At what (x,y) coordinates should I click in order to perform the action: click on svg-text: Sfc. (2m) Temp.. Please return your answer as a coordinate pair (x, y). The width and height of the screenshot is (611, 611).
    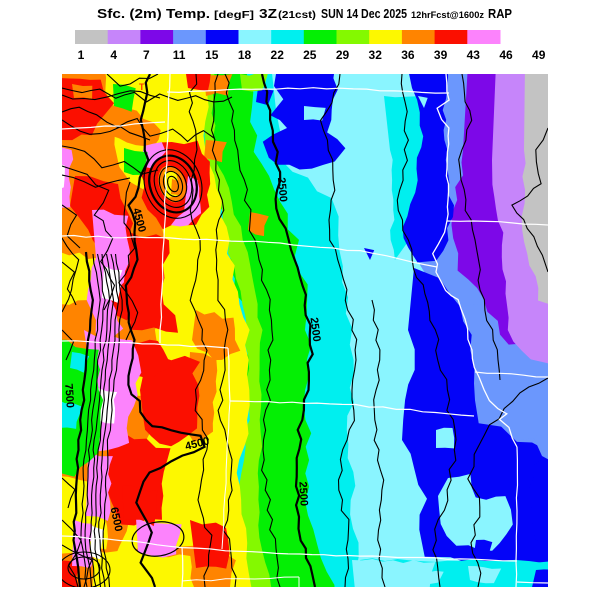
    Looking at the image, I should click on (153, 13).